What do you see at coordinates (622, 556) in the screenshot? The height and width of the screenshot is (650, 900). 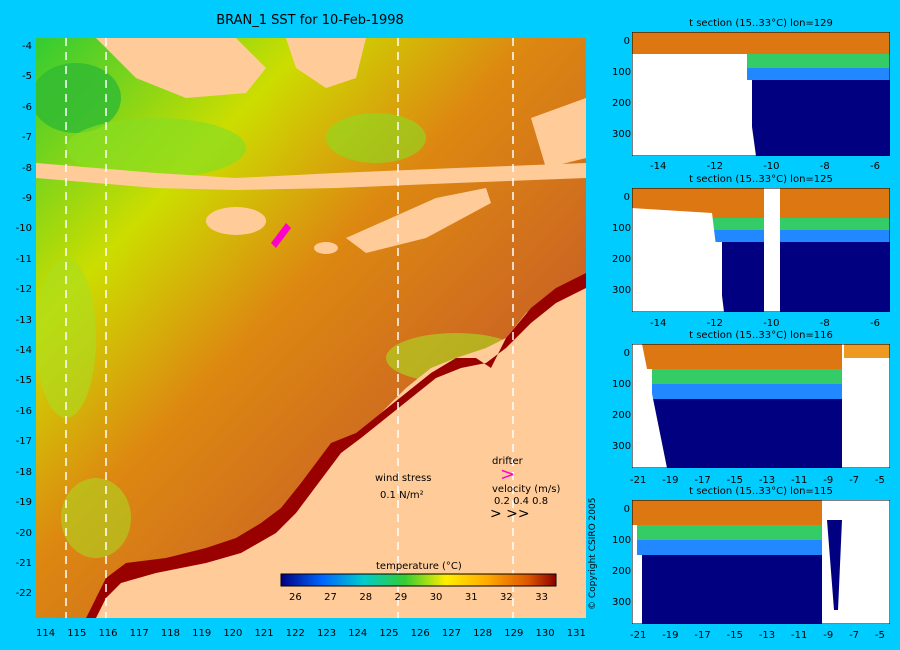 I see `section-4-y-axis: 0 100 200 300` at bounding box center [622, 556].